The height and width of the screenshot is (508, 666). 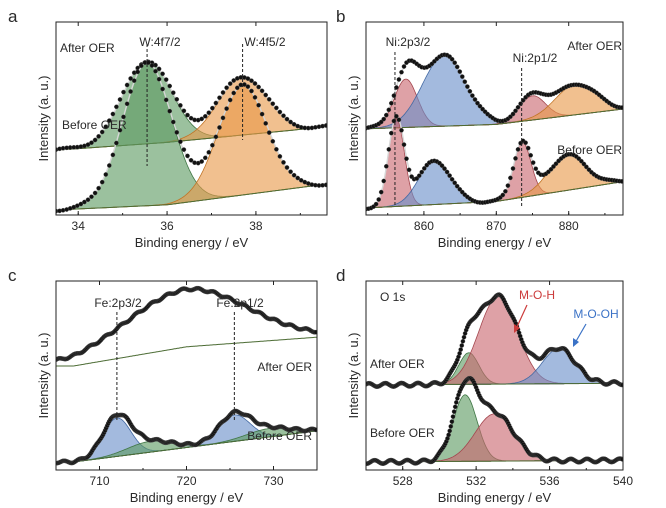 I want to click on x-tick-label: 528, so click(x=403, y=481).